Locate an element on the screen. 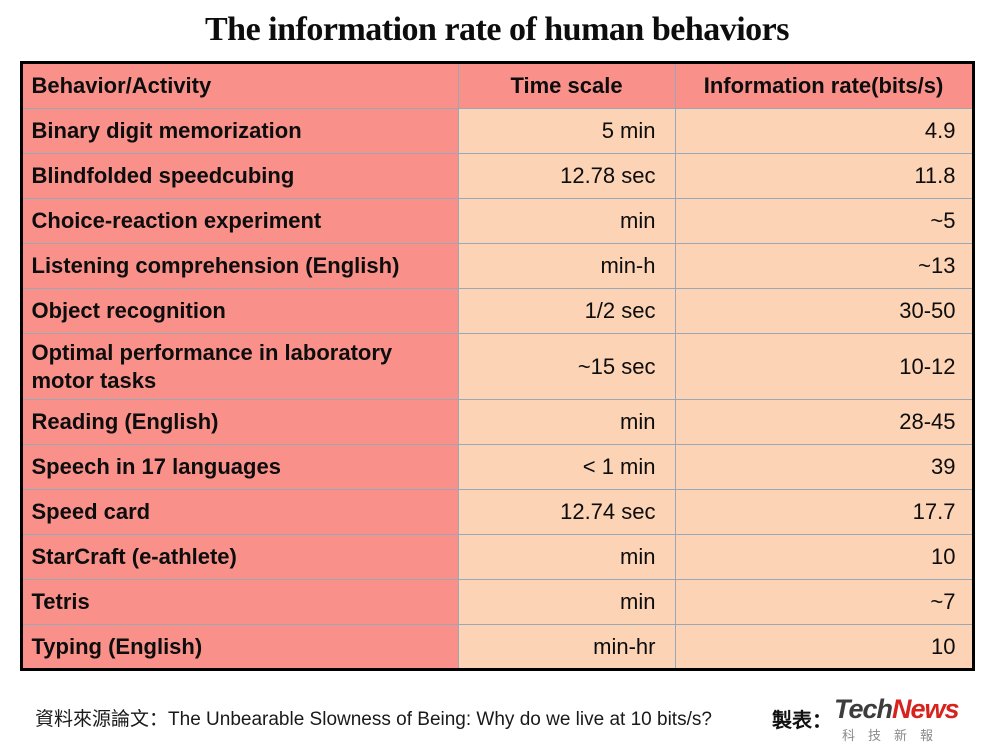  page-title: The information rate of human behaviors is located at coordinates (497, 29).